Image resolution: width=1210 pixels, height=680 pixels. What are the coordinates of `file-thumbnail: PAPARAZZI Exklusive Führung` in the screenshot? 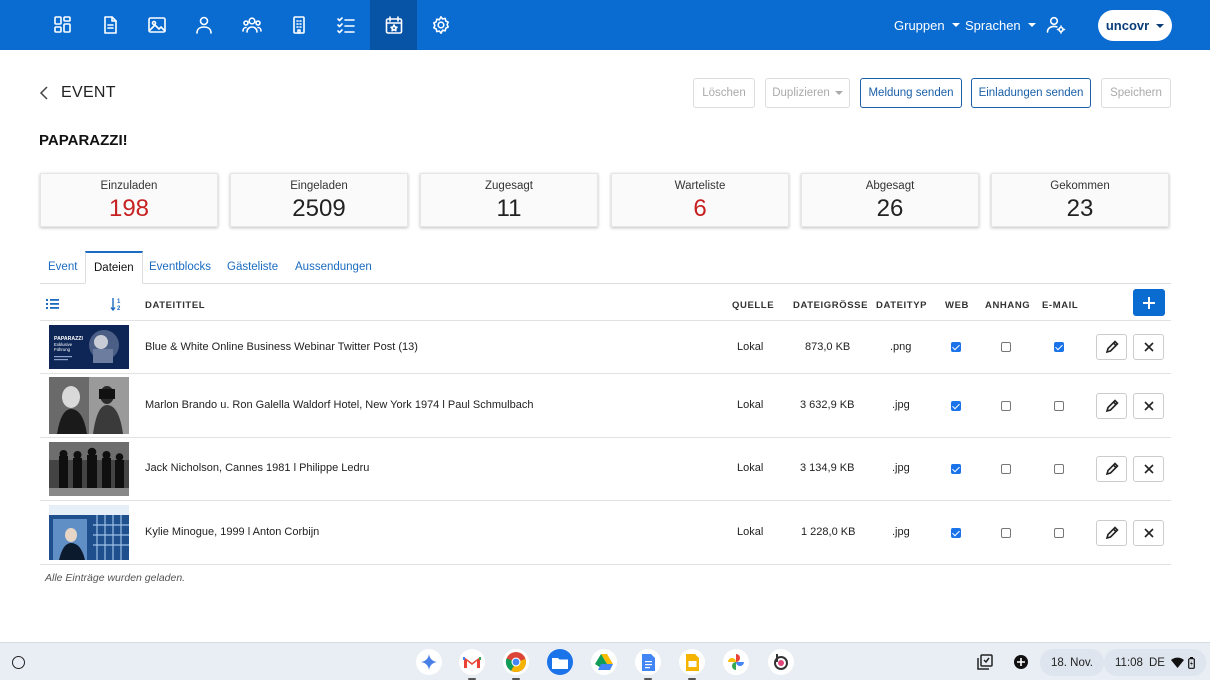 It's located at (89, 347).